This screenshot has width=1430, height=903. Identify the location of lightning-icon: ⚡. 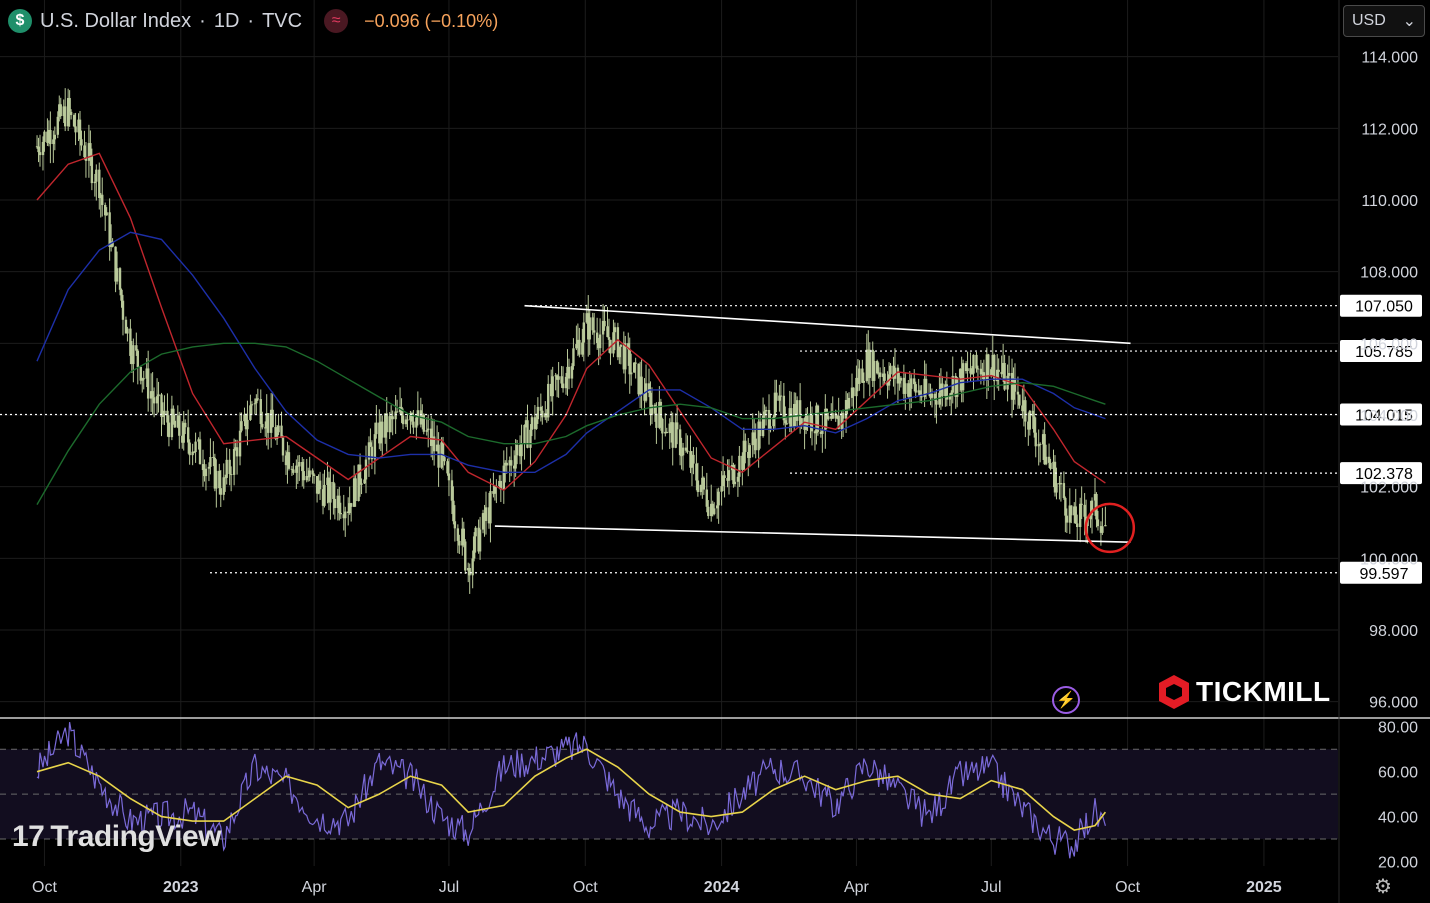
(1066, 700).